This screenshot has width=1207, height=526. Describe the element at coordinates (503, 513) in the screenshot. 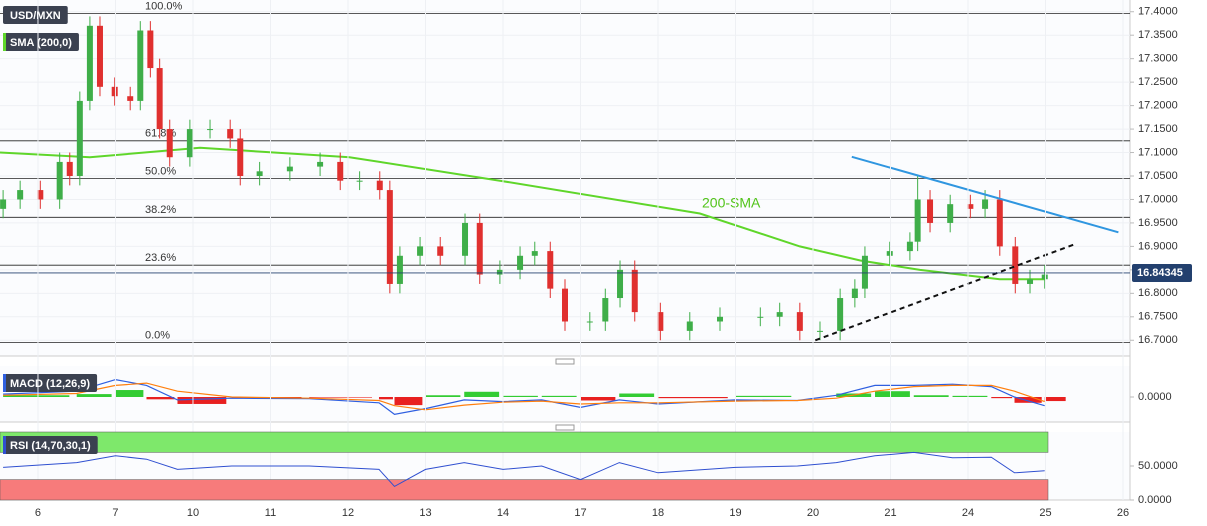

I see `x-tick-label: 14` at that location.